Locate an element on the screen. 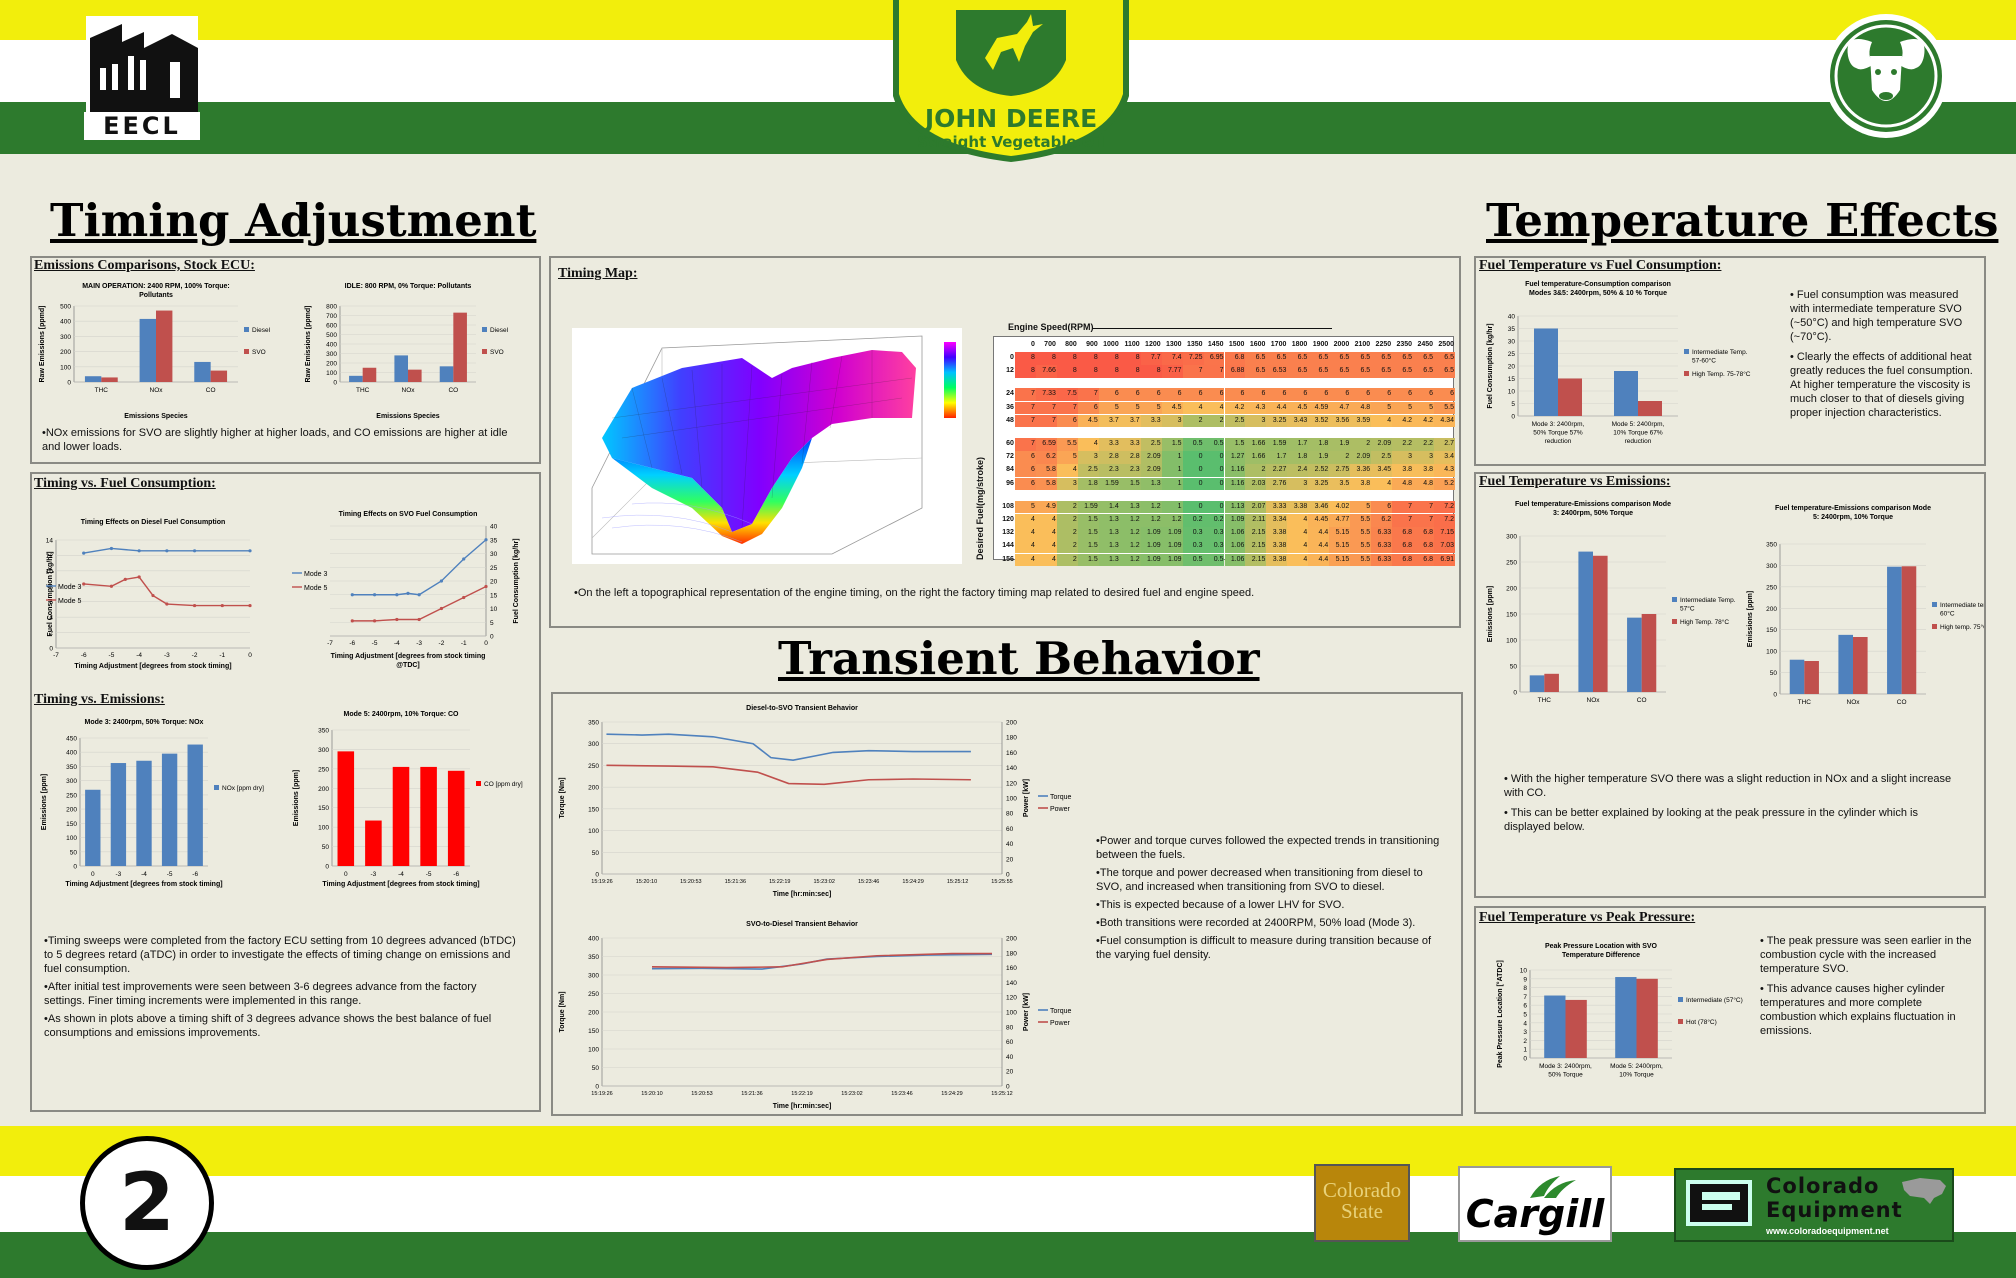  timing-cell: 2.7 is located at coordinates (1444, 444).